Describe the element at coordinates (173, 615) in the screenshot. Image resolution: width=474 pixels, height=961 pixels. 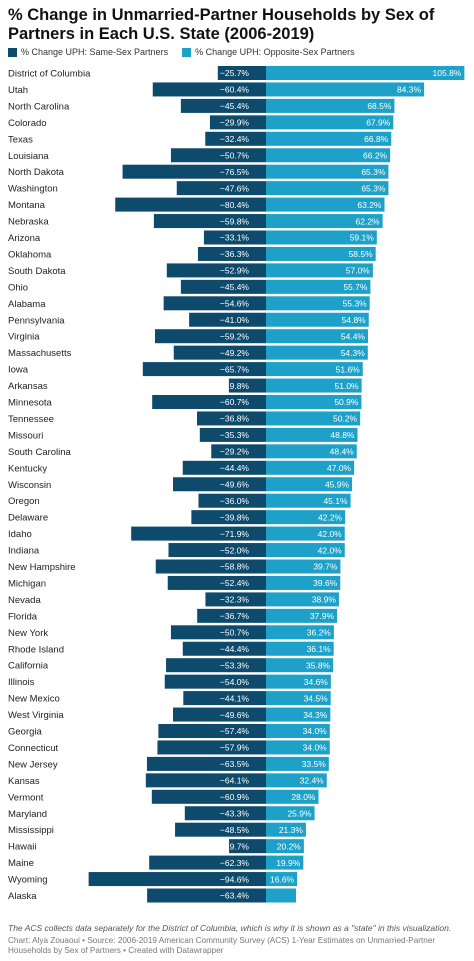
I see `bar-row-florida: Florida −36.7% 37.9%` at that location.